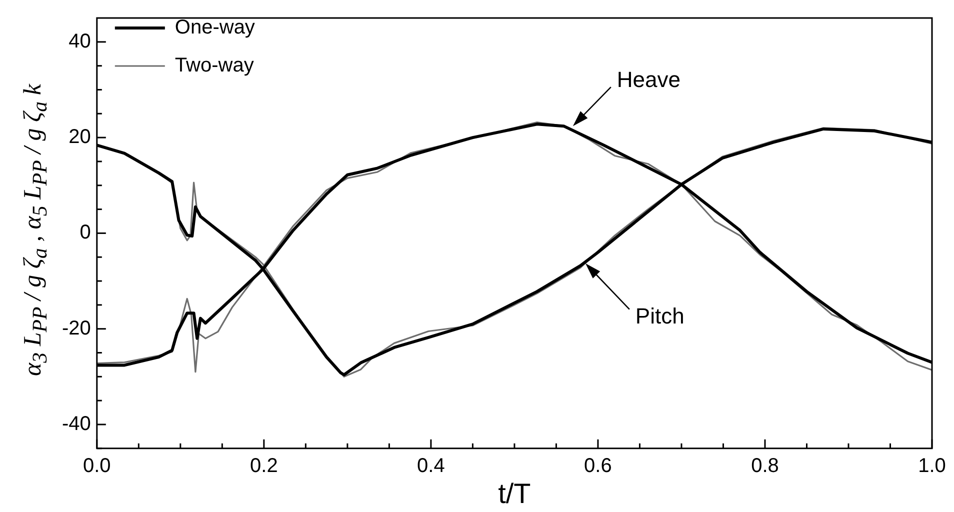 This screenshot has height=512, width=954. What do you see at coordinates (932, 465) in the screenshot?
I see `x-tick-label: 1.0` at bounding box center [932, 465].